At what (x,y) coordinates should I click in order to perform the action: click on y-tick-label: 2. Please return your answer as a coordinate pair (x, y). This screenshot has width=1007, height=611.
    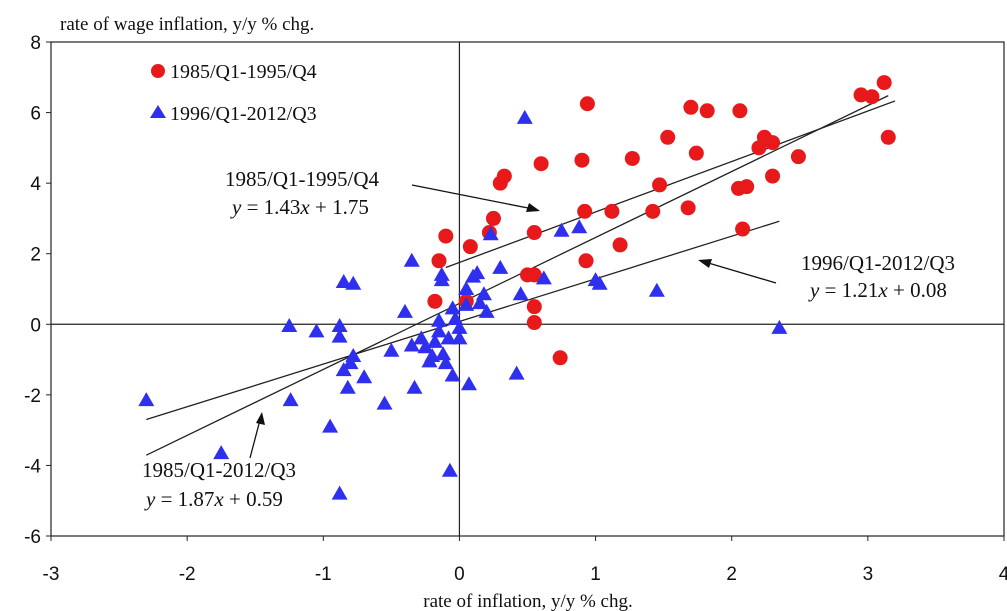
    Looking at the image, I should click on (35, 255).